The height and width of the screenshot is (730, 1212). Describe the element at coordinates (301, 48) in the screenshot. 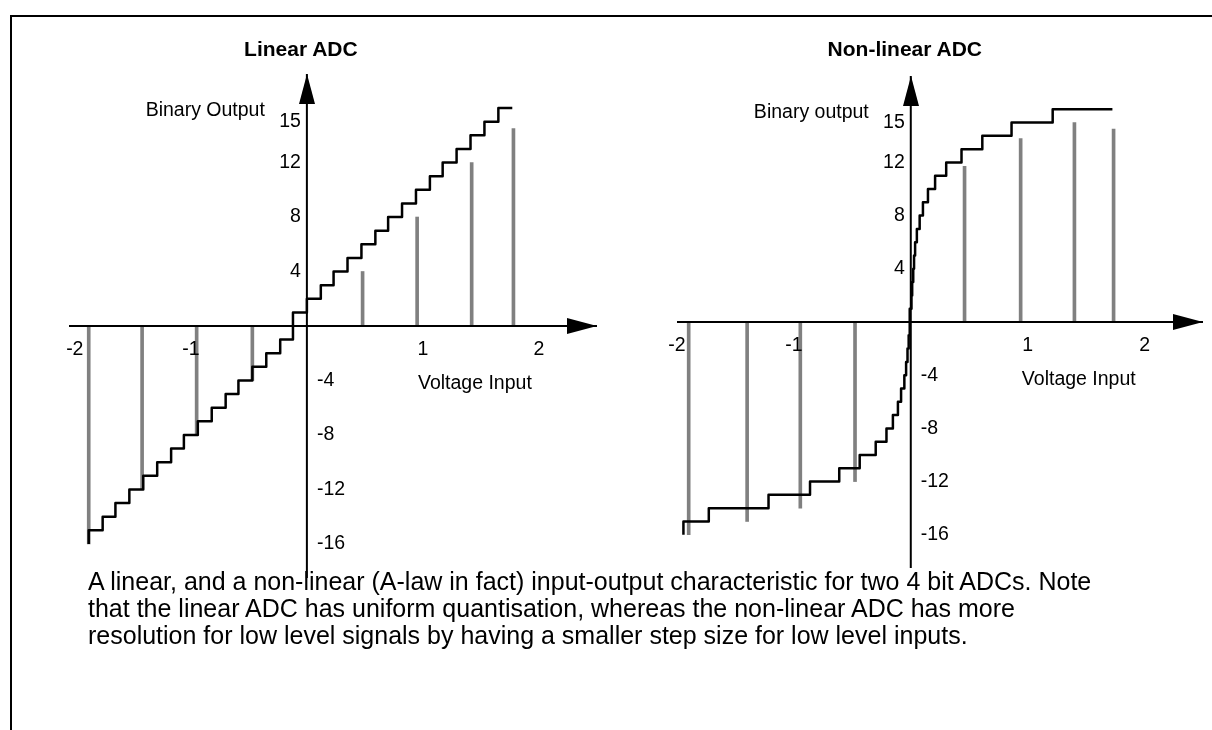

I see `chart-title: Linear ADC` at that location.